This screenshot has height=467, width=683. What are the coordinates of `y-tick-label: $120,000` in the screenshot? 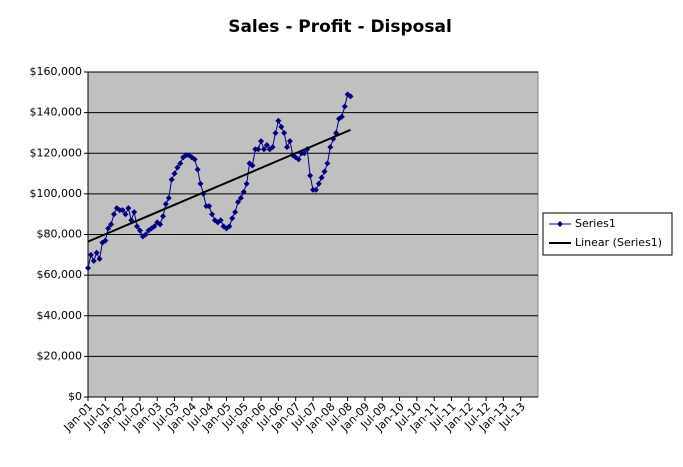 It's located at (56, 152).